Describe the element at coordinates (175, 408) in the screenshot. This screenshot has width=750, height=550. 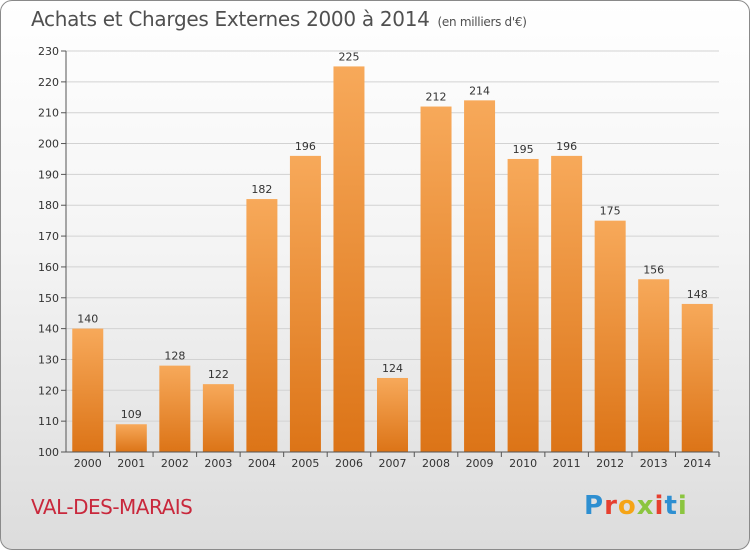
I see `bar-2002` at that location.